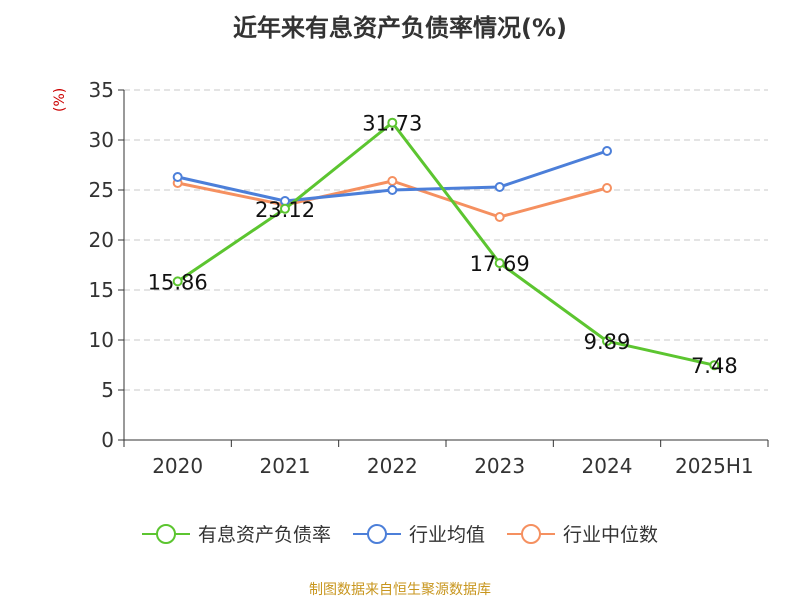  Describe the element at coordinates (101, 340) in the screenshot. I see `y-tick-label: 10` at that location.